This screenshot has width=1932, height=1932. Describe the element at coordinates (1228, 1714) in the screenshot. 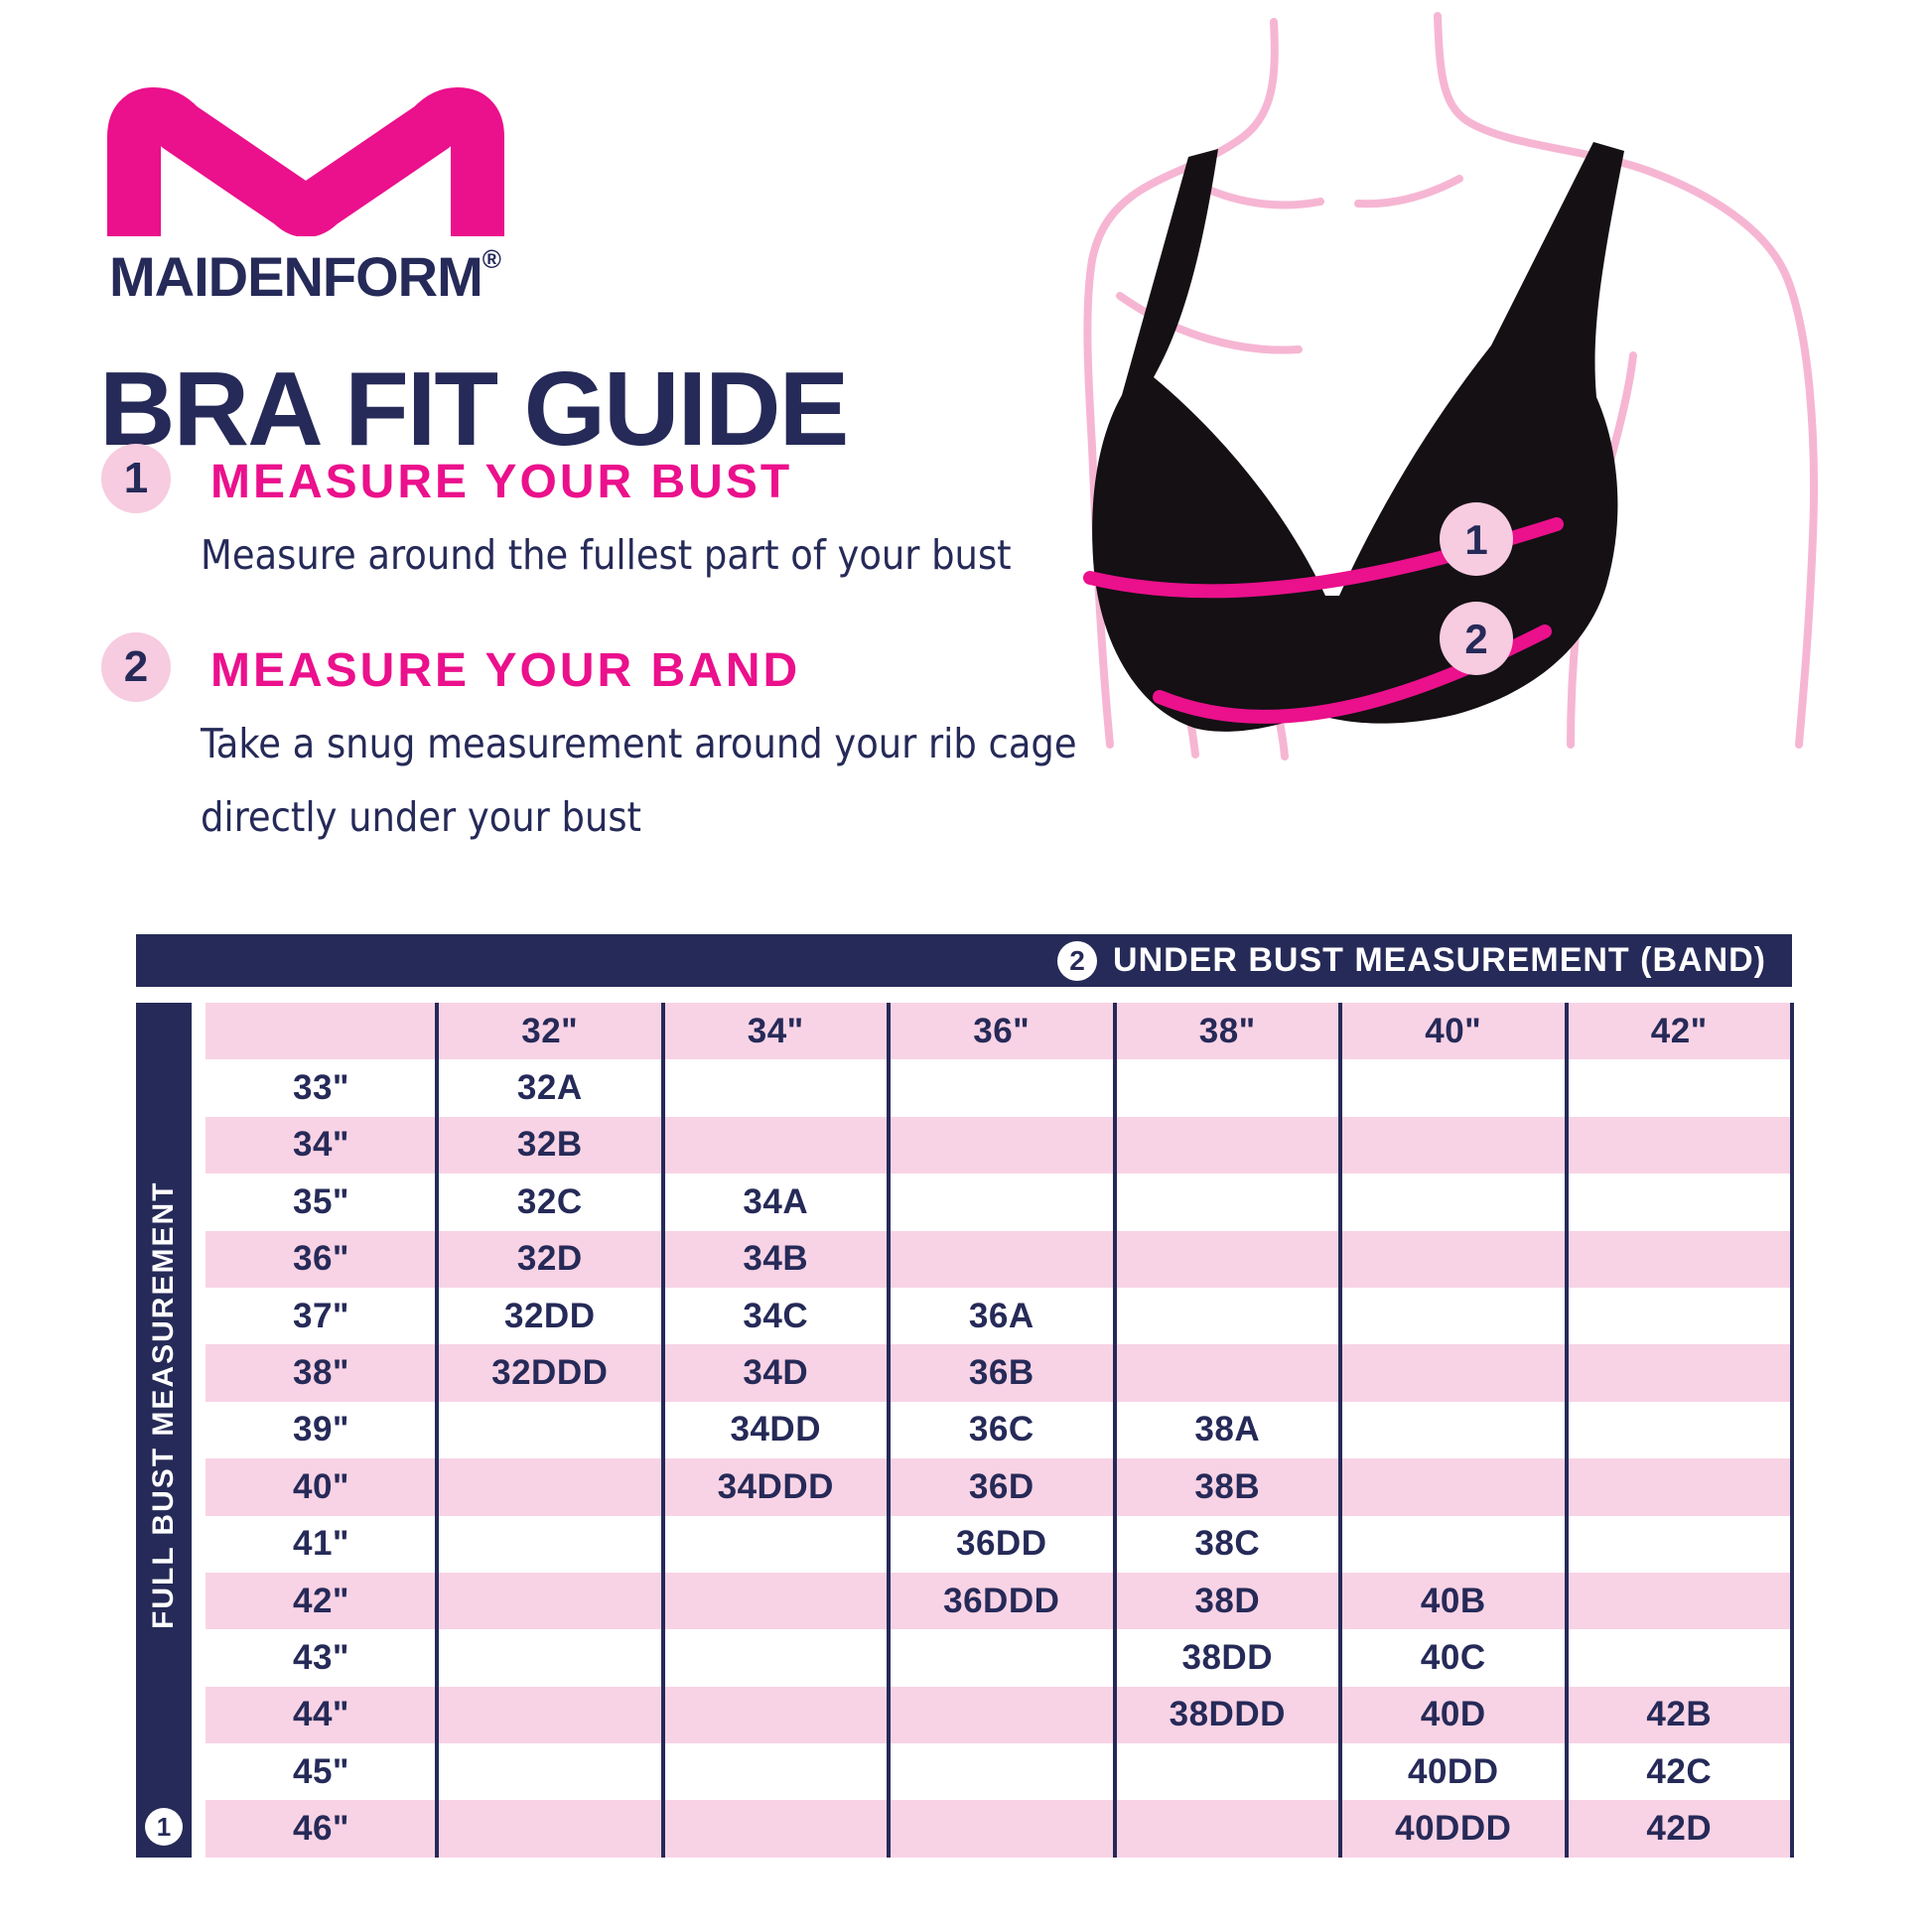

I see `cup-size-cell: 38DDD` at that location.